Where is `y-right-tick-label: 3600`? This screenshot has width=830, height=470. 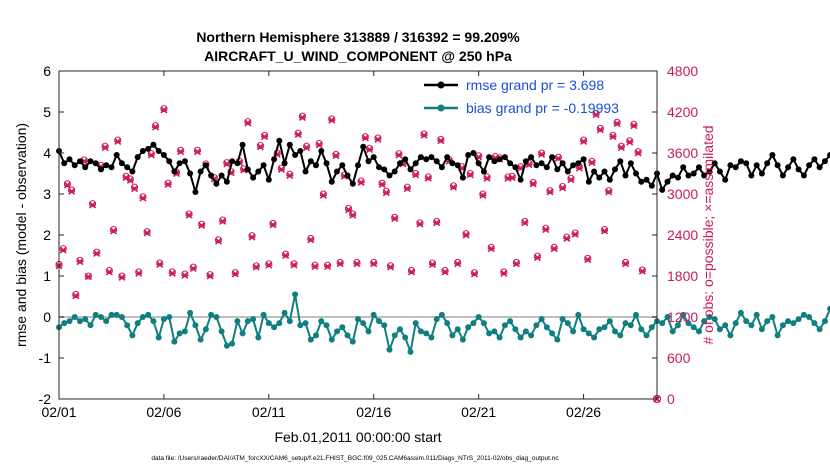 y-right-tick-label: 3600 is located at coordinates (682, 153).